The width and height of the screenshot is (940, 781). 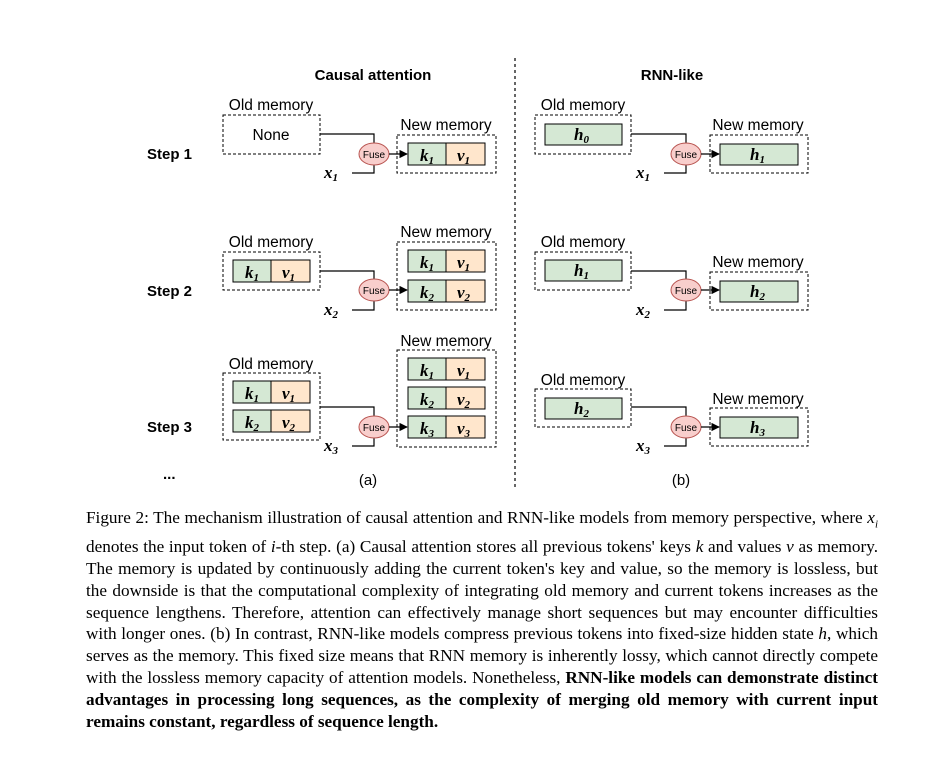 I want to click on step-1-label: Step 1, so click(x=169, y=154).